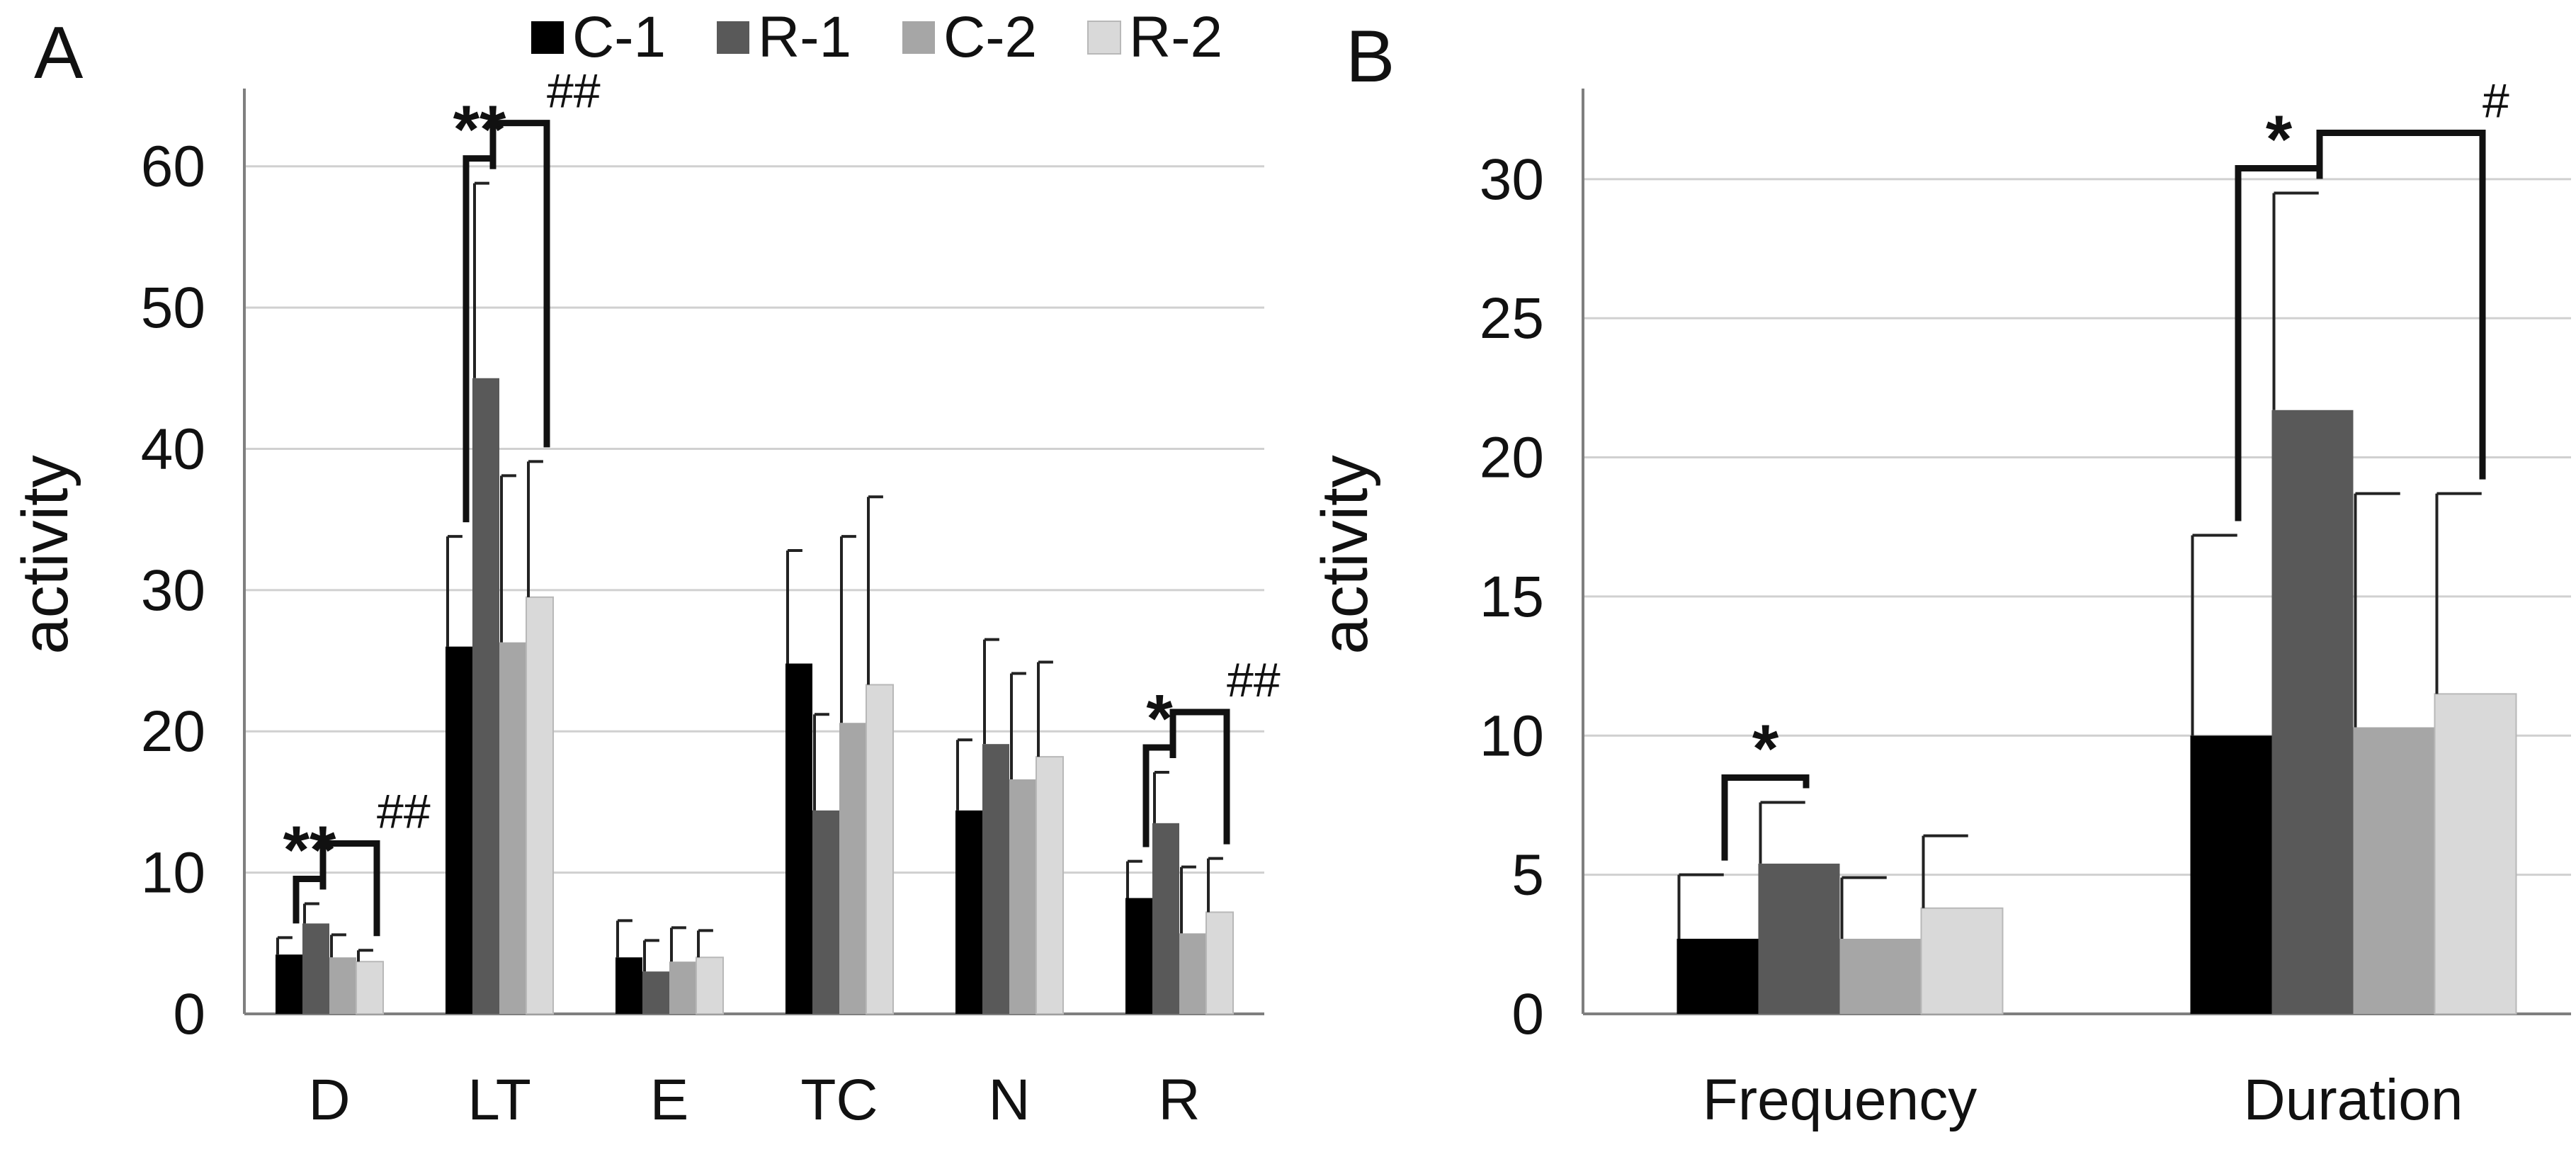 The image size is (2576, 1157). What do you see at coordinates (1840, 1100) in the screenshot?
I see `x-tick-label: Frequency` at bounding box center [1840, 1100].